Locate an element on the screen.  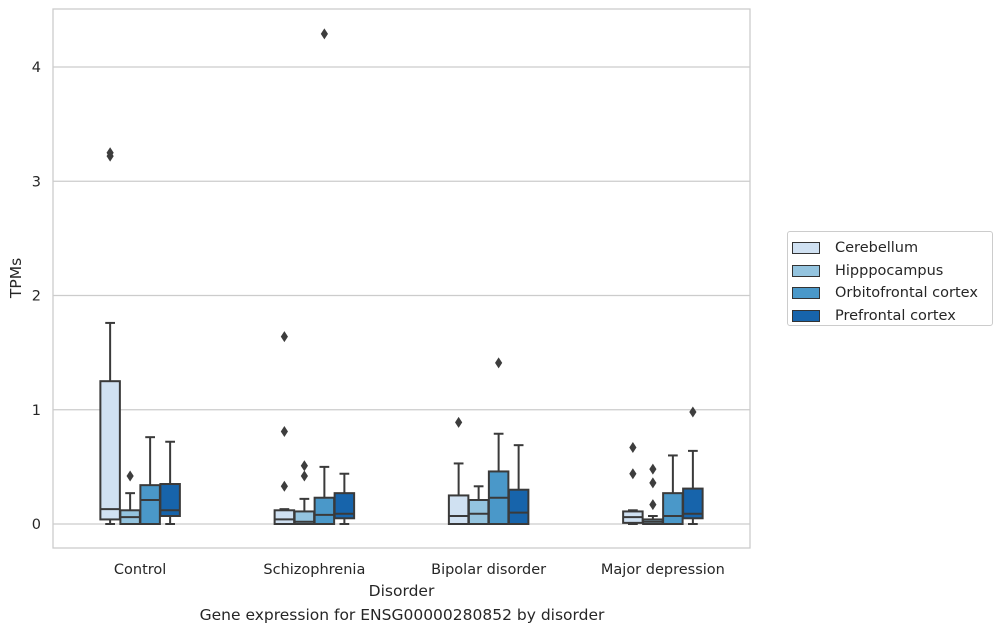
y-tick-label: 4 is located at coordinates (36, 68).